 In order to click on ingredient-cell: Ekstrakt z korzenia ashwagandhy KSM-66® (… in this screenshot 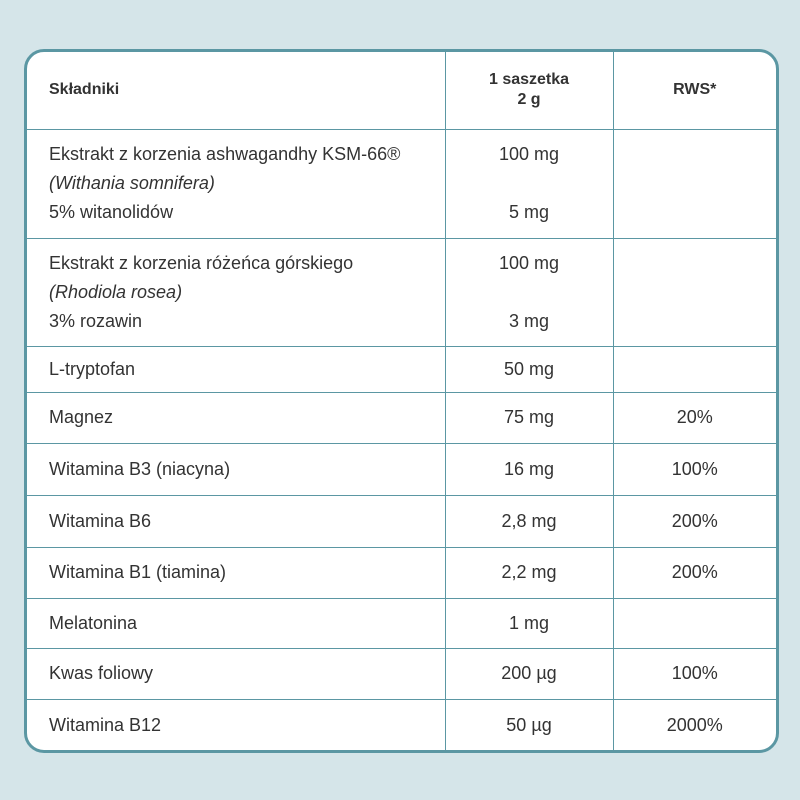, I will do `click(236, 184)`.